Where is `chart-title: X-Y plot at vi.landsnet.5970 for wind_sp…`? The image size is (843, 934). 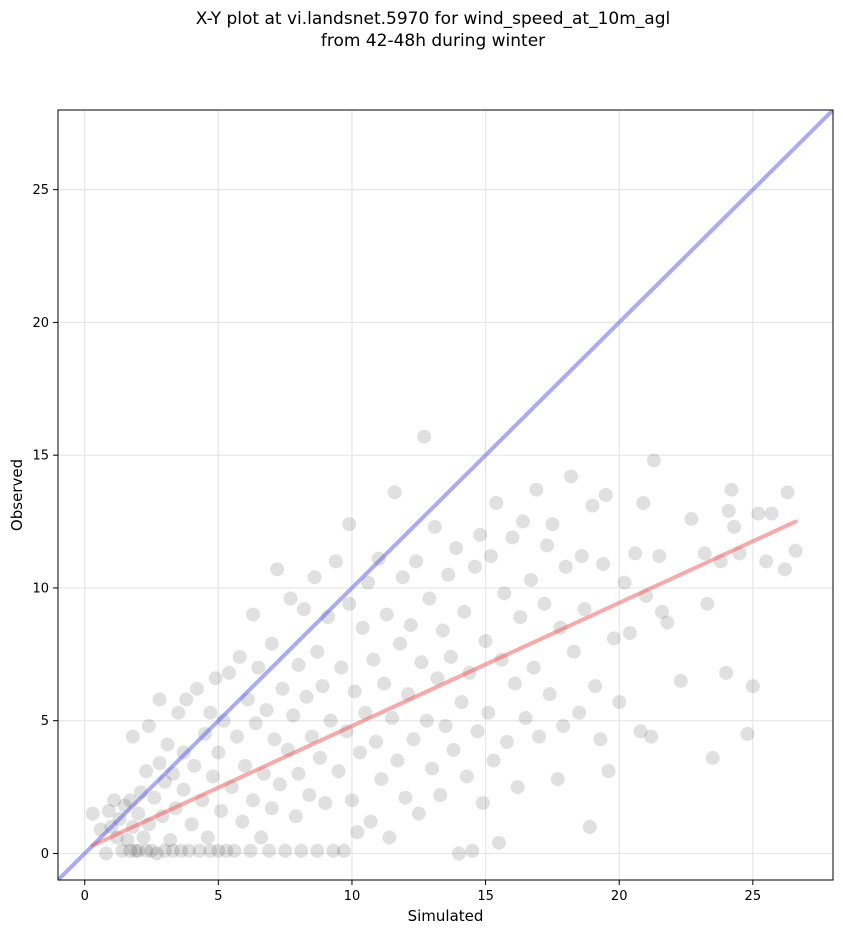
chart-title: X-Y plot at vi.landsnet.5970 for wind_sp… is located at coordinates (433, 19).